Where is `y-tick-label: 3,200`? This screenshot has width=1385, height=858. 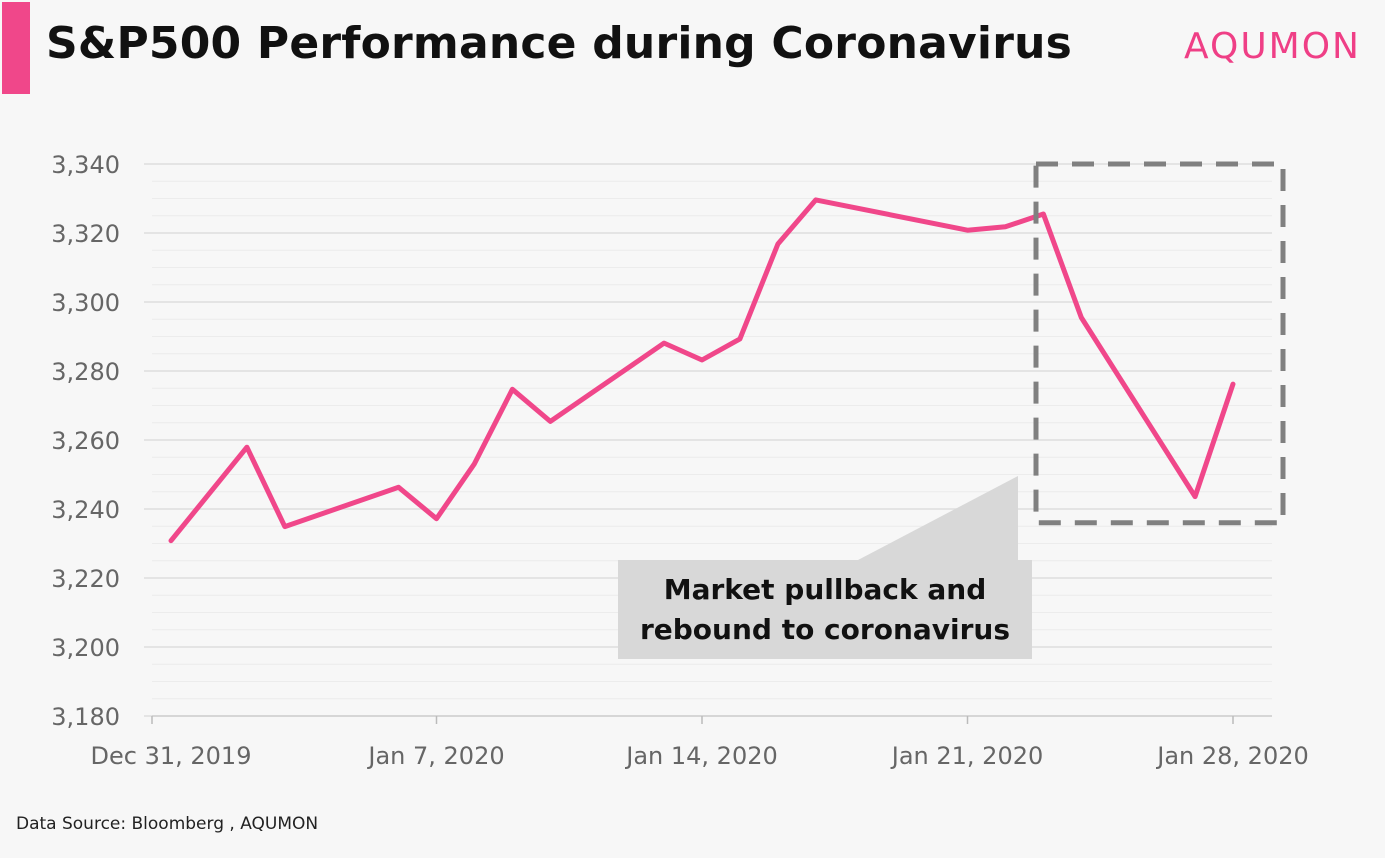
y-tick-label: 3,200 is located at coordinates (85, 648).